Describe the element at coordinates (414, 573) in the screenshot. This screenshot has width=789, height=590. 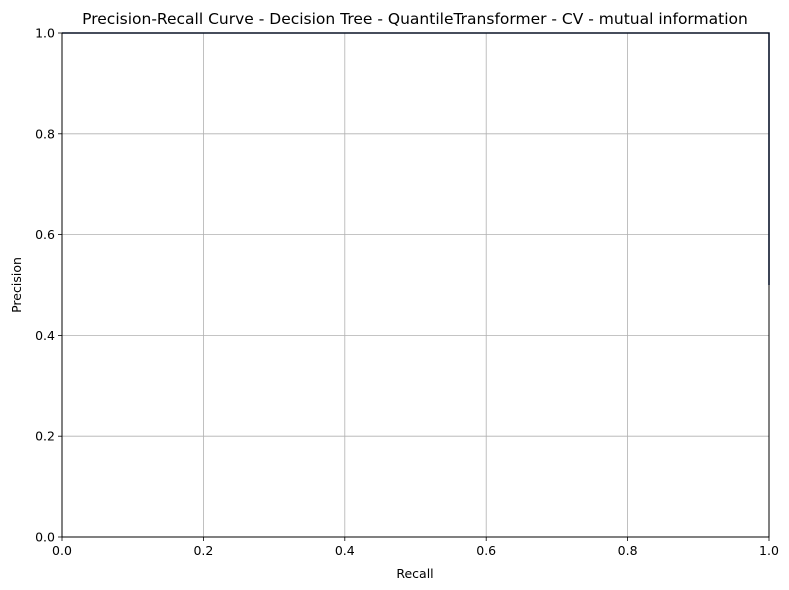
I see `x-axis-label: Recall` at that location.